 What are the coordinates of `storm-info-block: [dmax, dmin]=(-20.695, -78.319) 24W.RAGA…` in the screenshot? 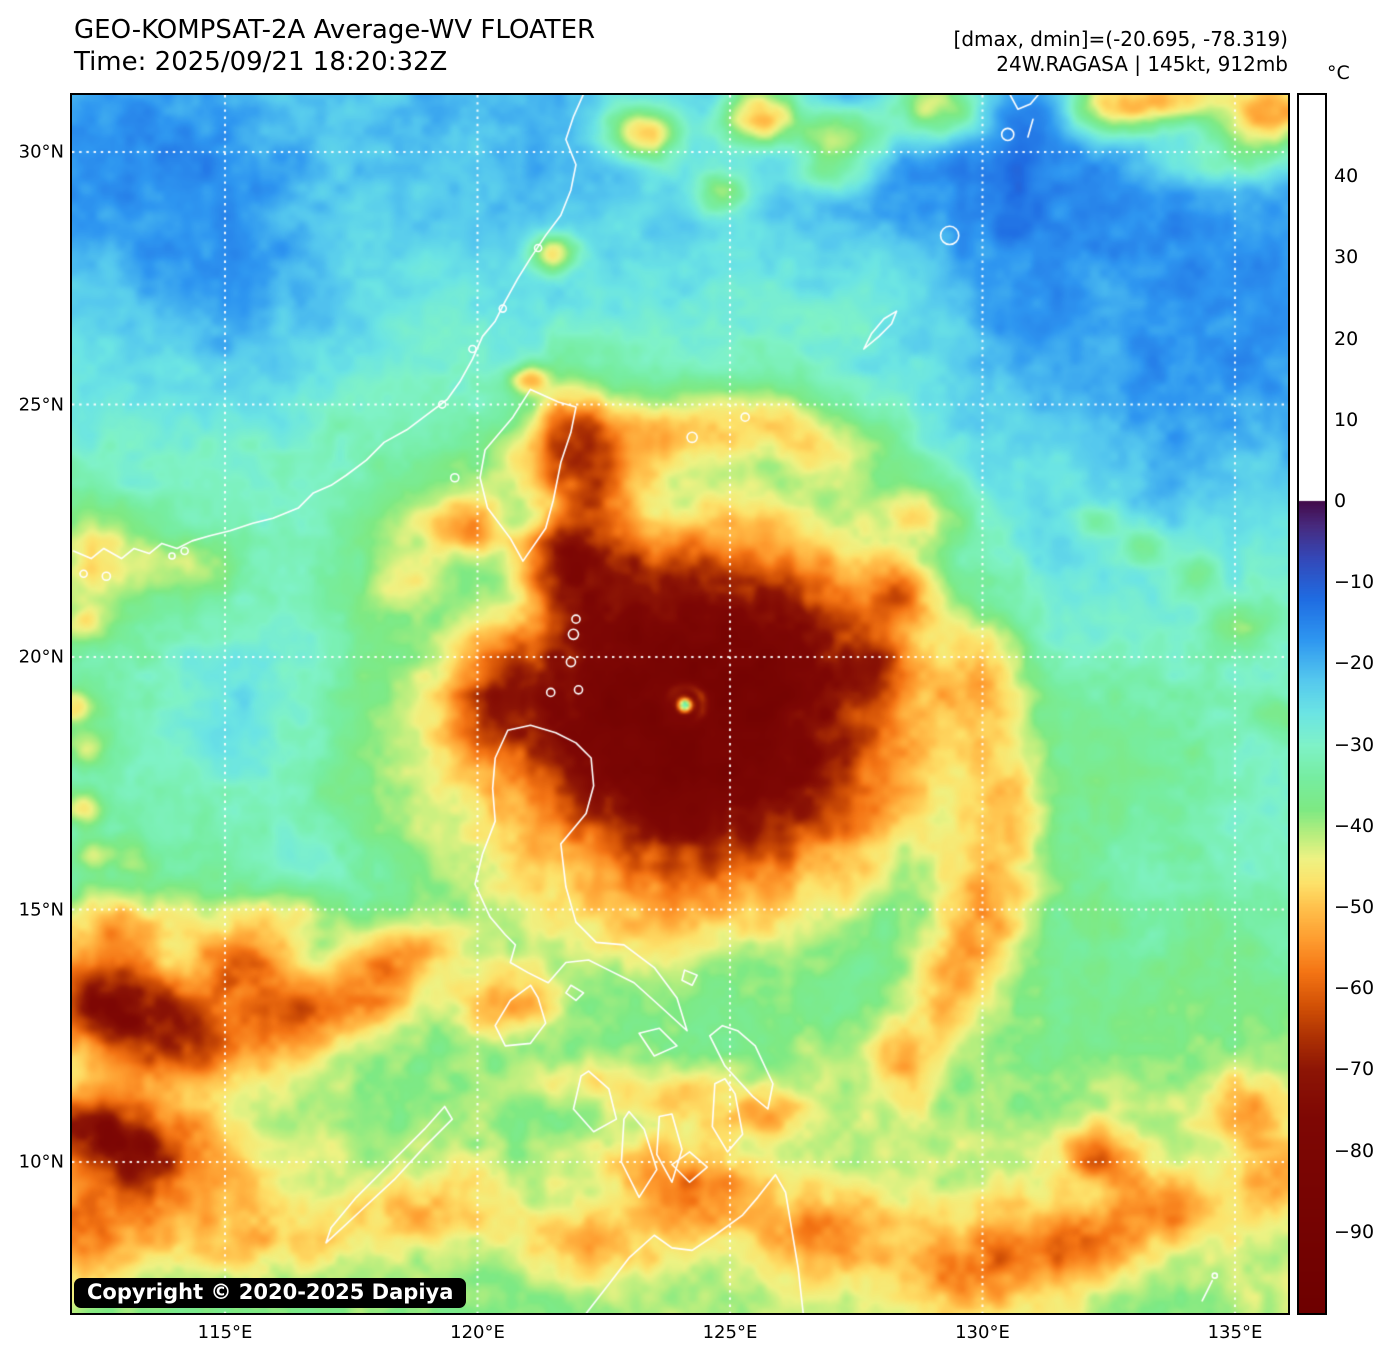 It's located at (1121, 52).